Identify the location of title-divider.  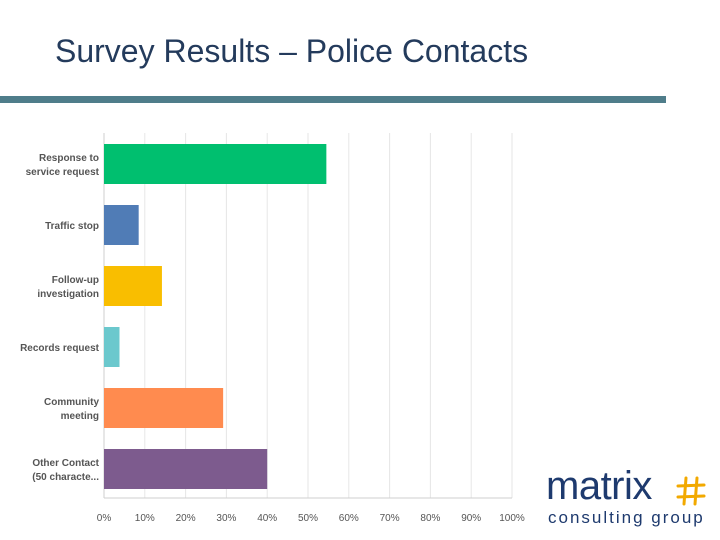
(333, 99).